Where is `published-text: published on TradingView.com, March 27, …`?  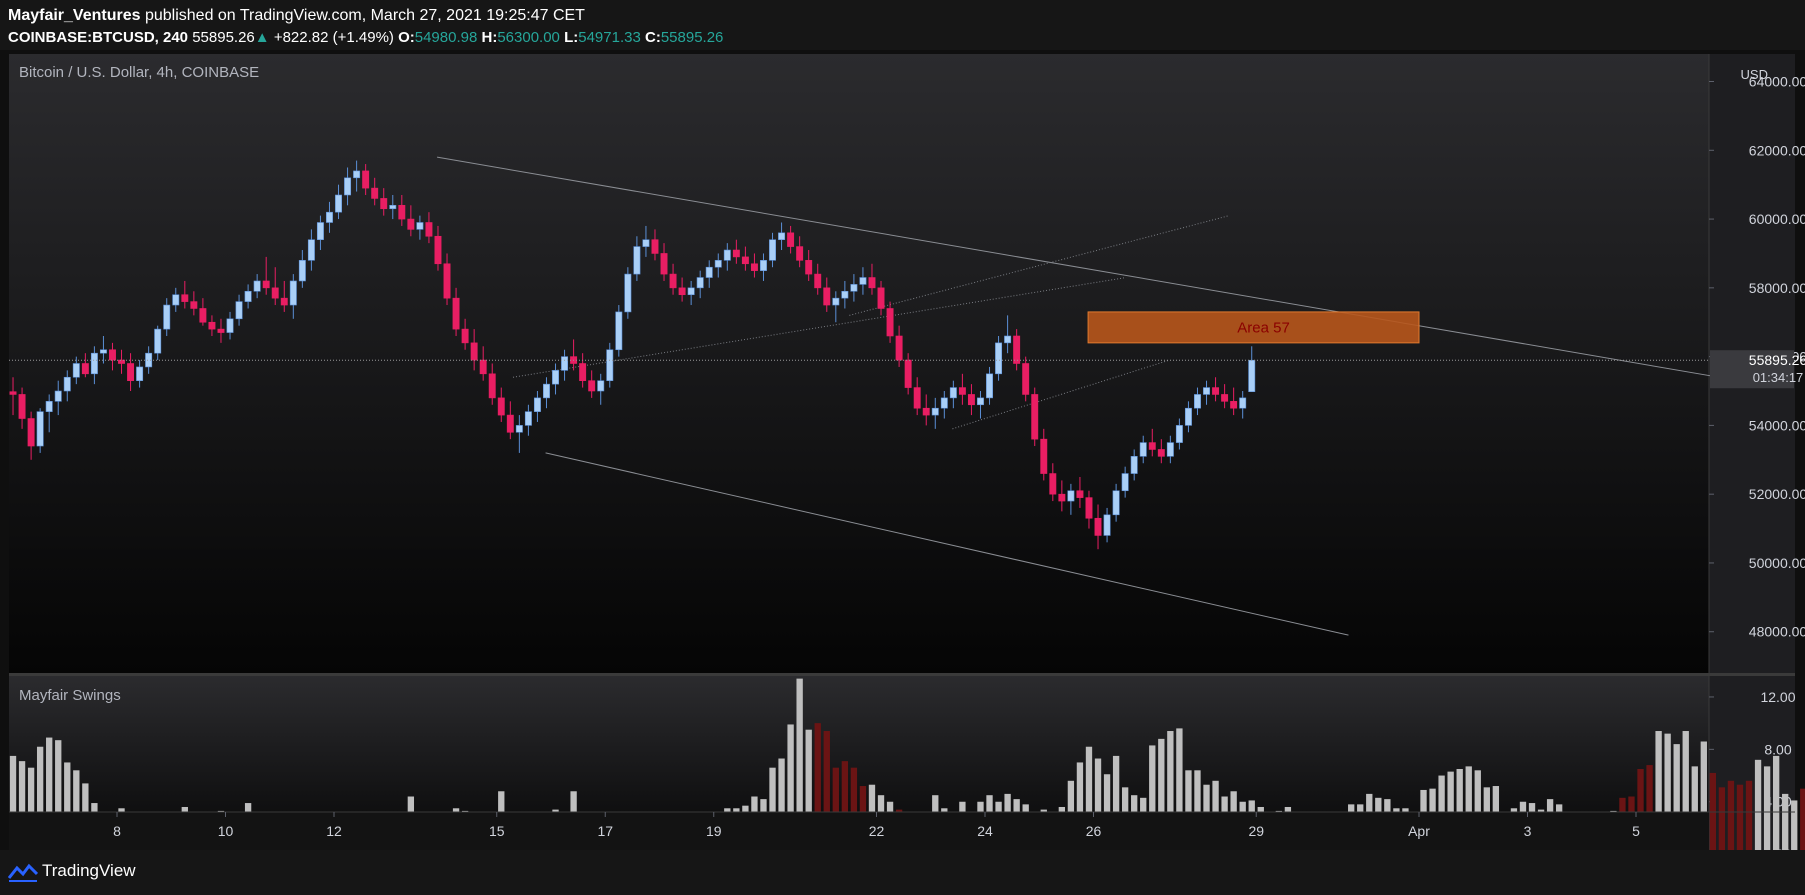 published-text: published on TradingView.com, March 27, … is located at coordinates (362, 15).